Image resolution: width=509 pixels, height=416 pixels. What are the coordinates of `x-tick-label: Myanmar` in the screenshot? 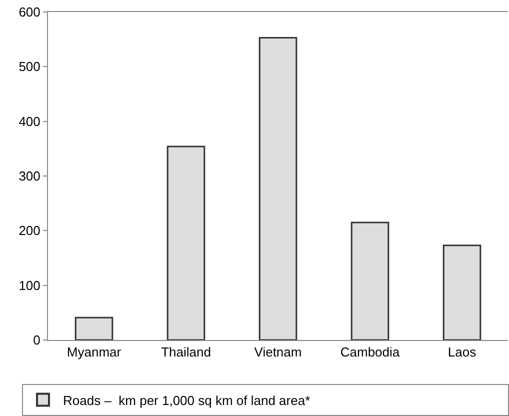 It's located at (94, 352).